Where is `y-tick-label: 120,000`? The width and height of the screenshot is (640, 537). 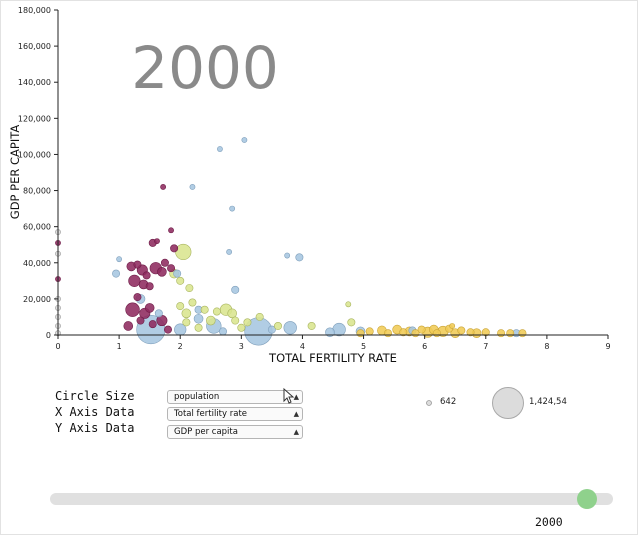 y-tick-label: 120,000 is located at coordinates (34, 118).